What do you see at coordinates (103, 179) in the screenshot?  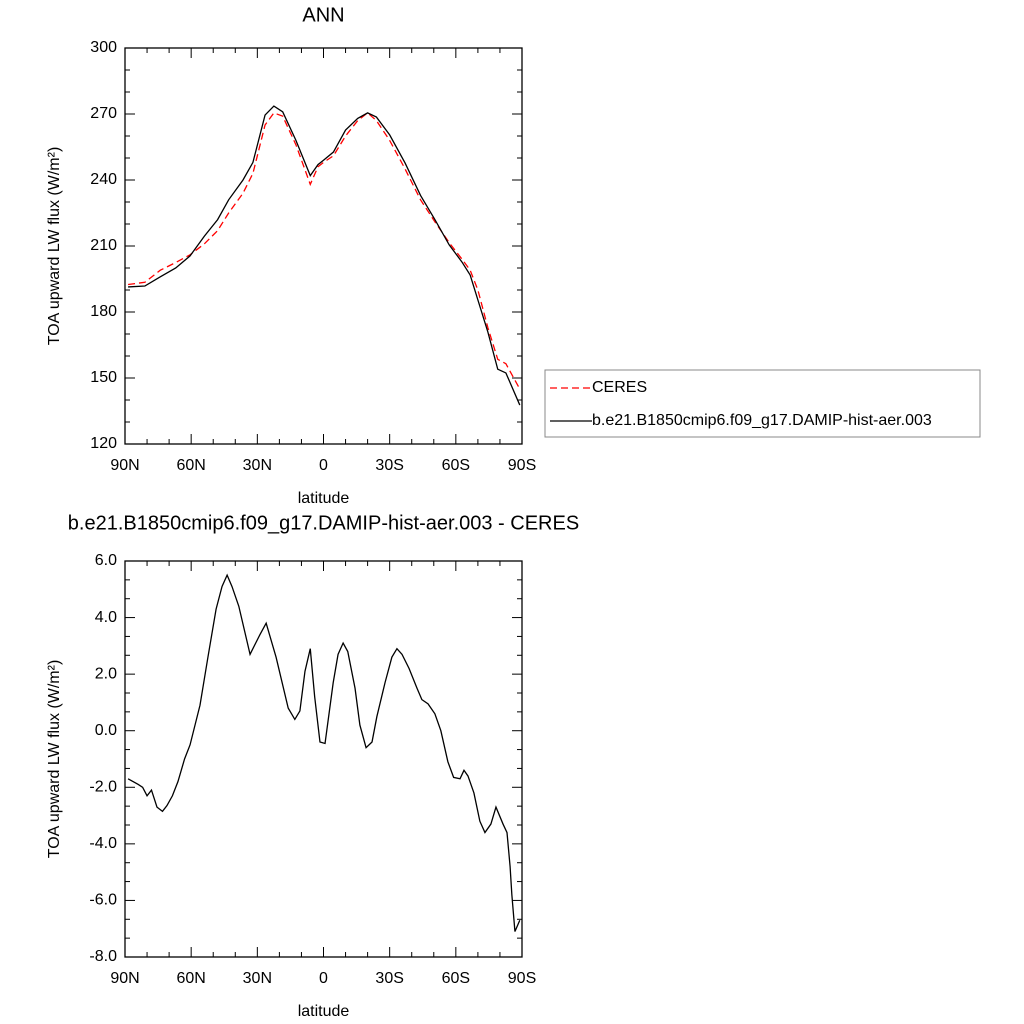 I see `y-tick-label: 240` at bounding box center [103, 179].